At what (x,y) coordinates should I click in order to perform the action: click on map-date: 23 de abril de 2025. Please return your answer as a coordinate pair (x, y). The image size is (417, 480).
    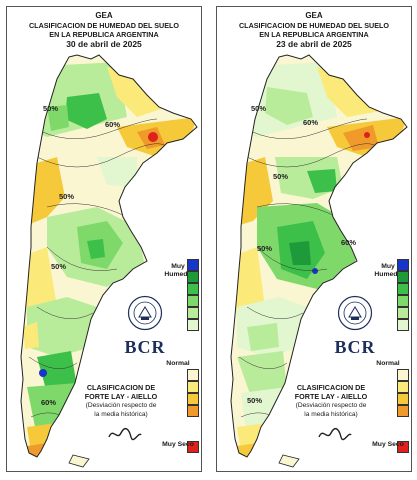
    Looking at the image, I should click on (314, 43).